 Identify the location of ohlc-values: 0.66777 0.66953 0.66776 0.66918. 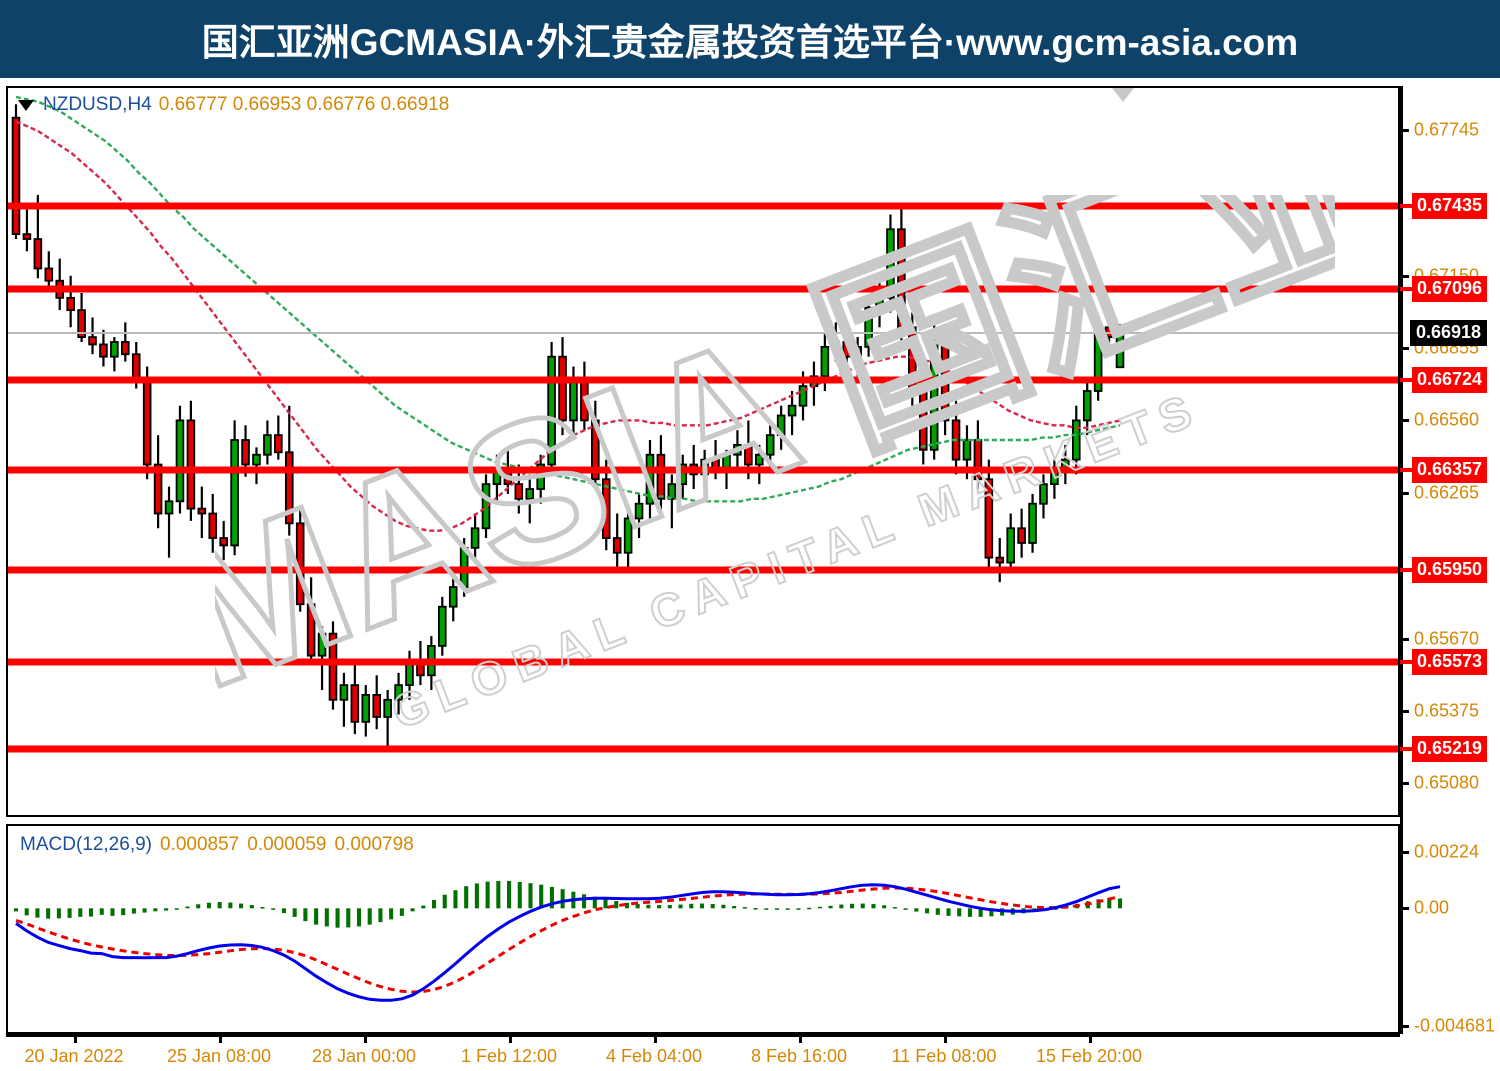
(304, 104).